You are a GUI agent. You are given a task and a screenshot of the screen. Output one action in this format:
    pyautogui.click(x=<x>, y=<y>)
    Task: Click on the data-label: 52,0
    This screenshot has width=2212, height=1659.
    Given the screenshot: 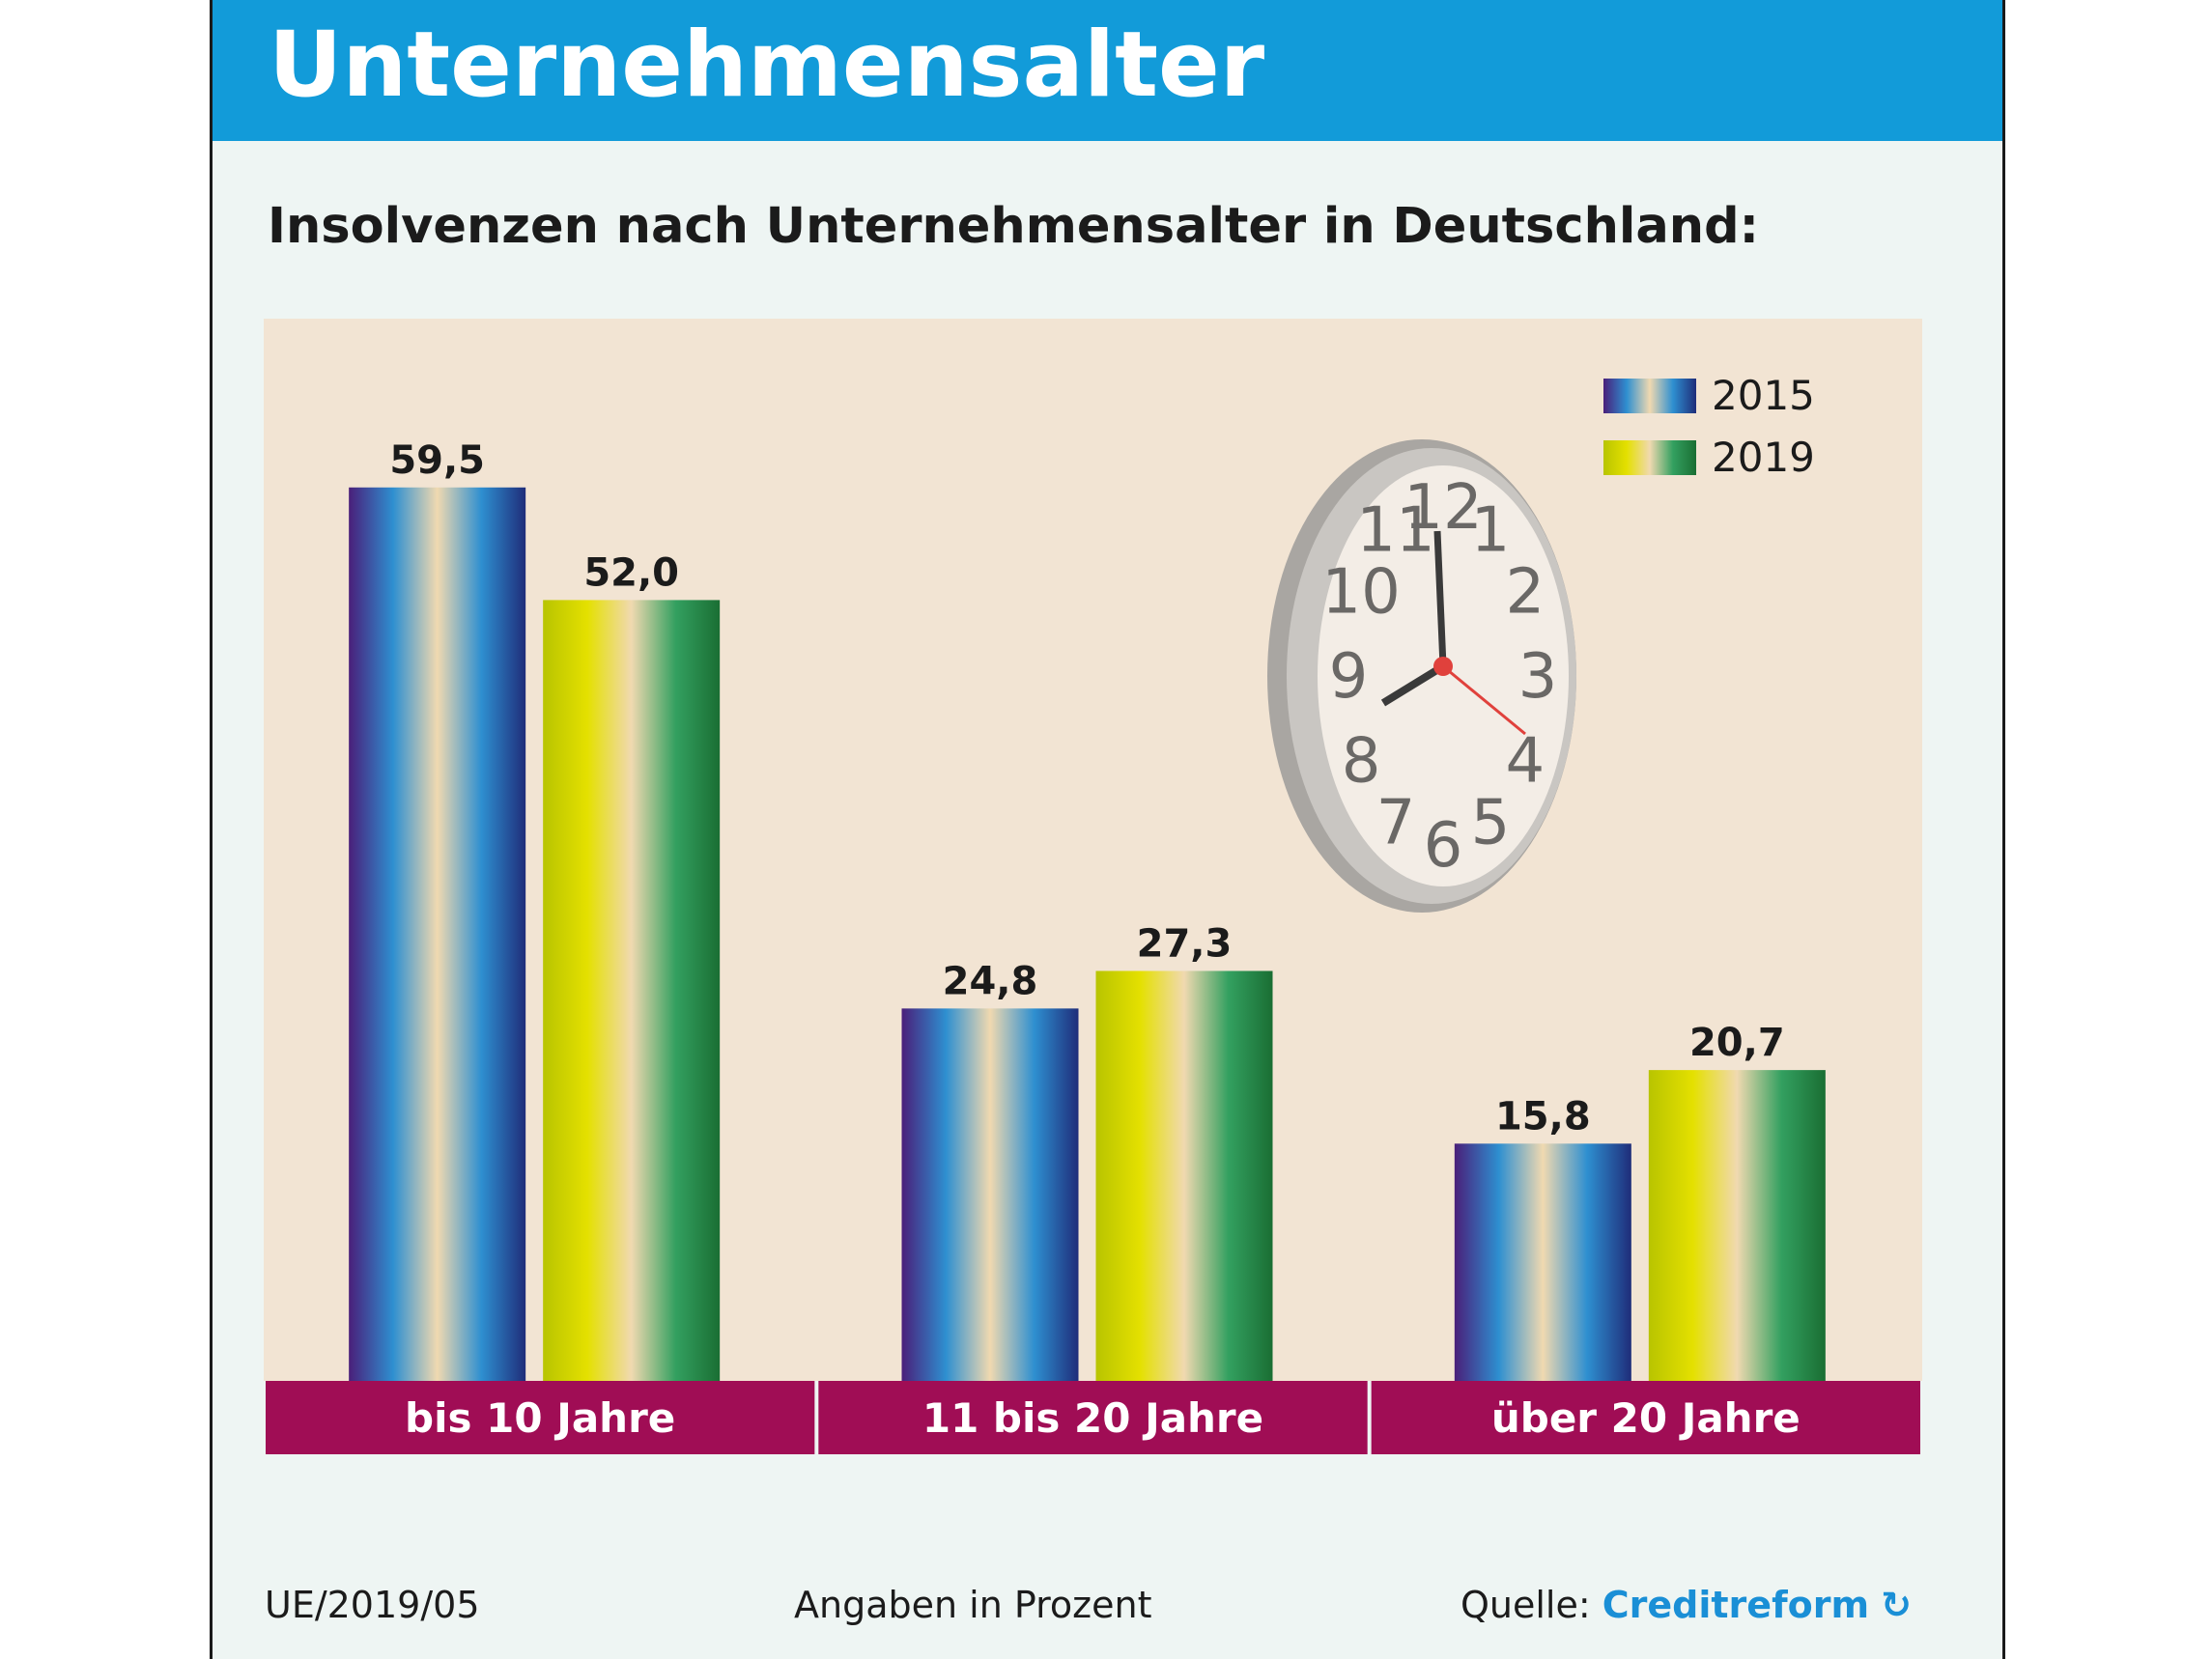 What is the action you would take?
    pyautogui.click(x=631, y=573)
    